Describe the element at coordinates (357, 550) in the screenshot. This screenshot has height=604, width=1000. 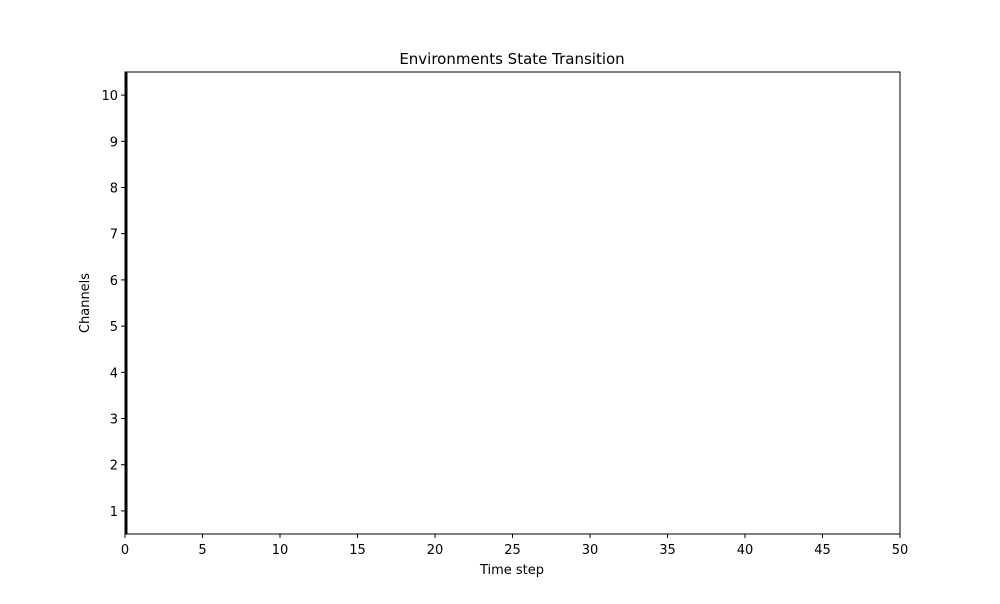
I see `x-tick-label: 15` at that location.